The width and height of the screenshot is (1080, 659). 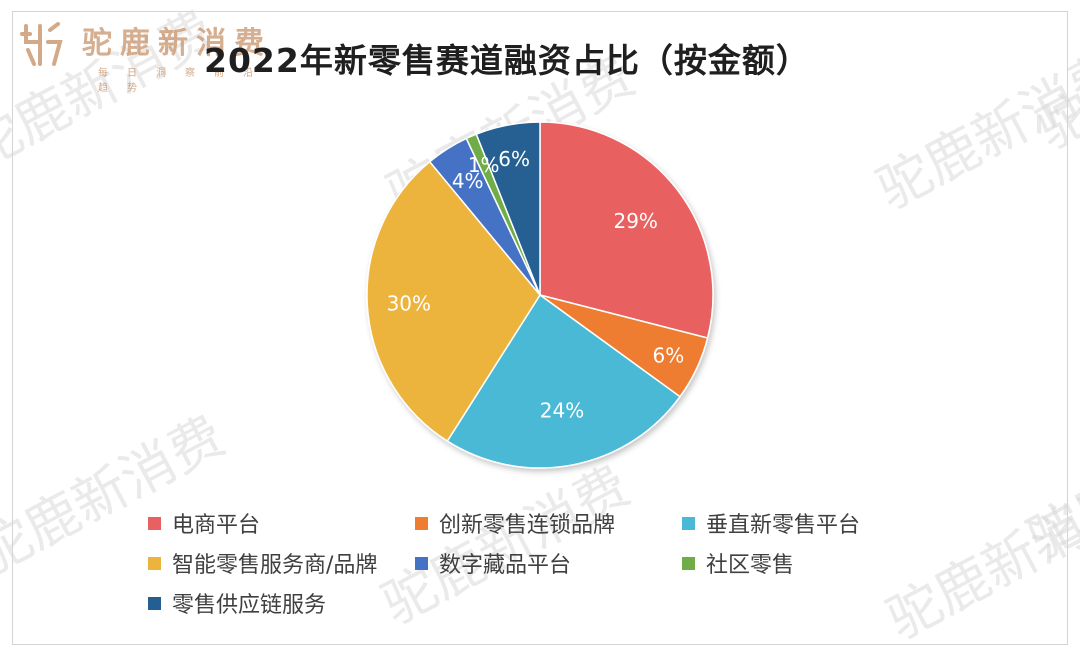 I want to click on slice-label: 30%, so click(x=409, y=303).